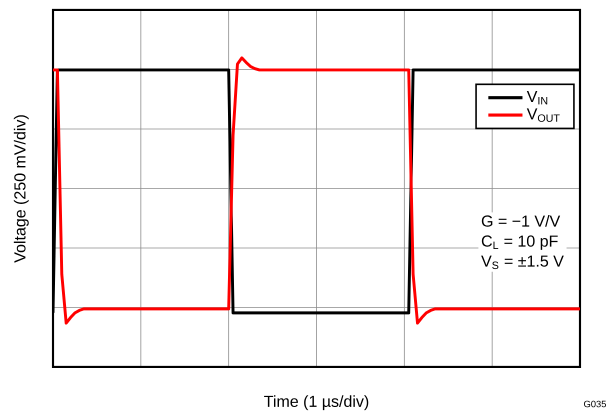  What do you see at coordinates (537, 97) in the screenshot?
I see `legend-label: V$_{IN}$` at bounding box center [537, 97].